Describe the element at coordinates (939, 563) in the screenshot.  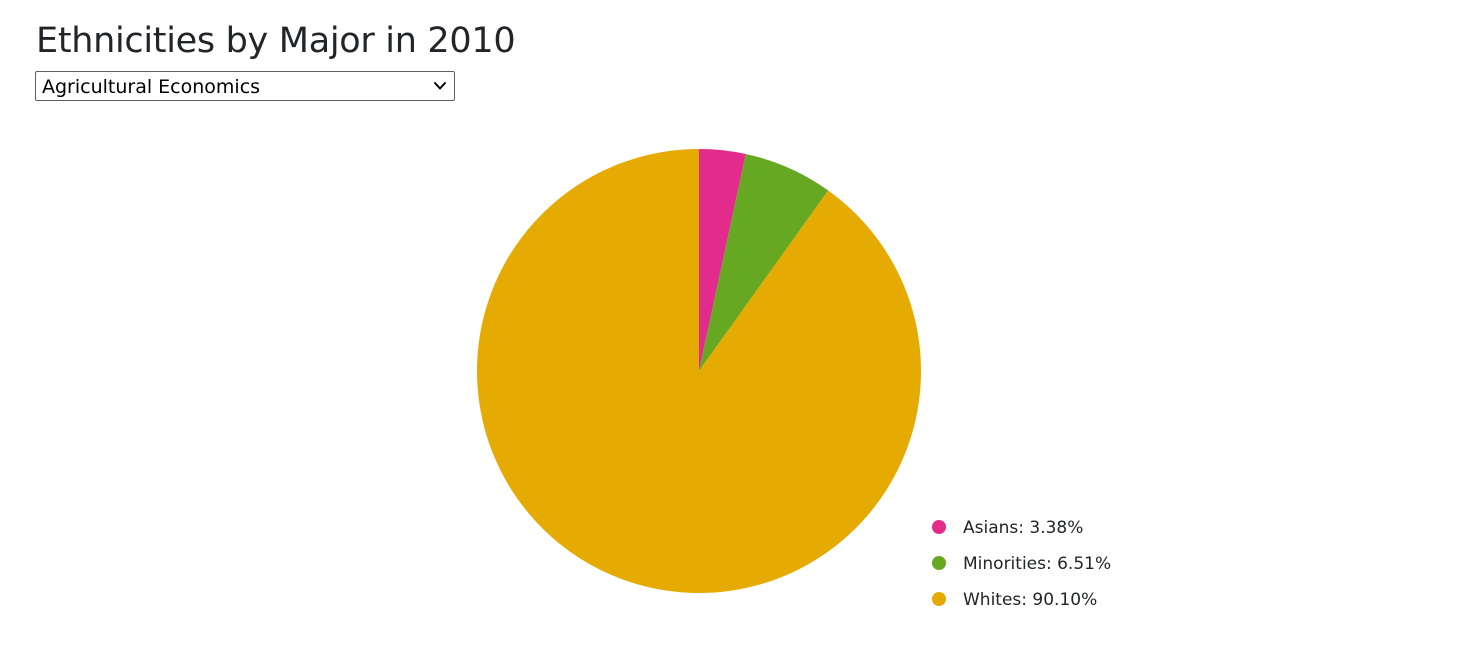
I see `legend-swatch-minorities` at that location.